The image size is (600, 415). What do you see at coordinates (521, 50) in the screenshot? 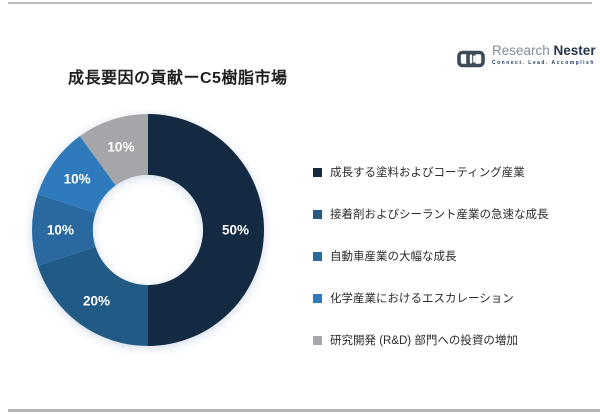
I see `logo-brand-light: Research` at bounding box center [521, 50].